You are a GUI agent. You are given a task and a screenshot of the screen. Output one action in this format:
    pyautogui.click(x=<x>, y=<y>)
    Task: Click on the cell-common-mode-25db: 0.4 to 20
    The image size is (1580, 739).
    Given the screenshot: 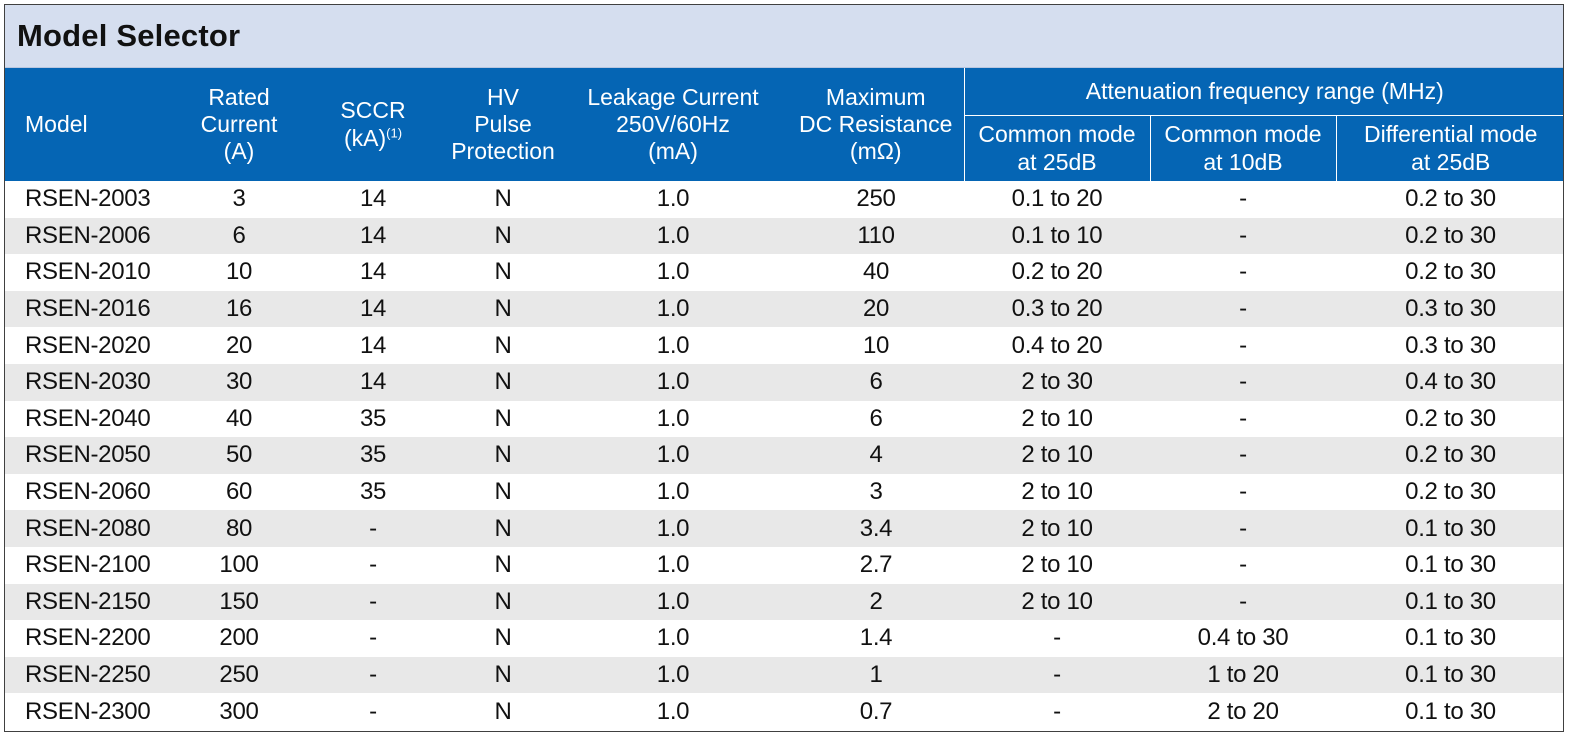 What is the action you would take?
    pyautogui.click(x=1057, y=345)
    